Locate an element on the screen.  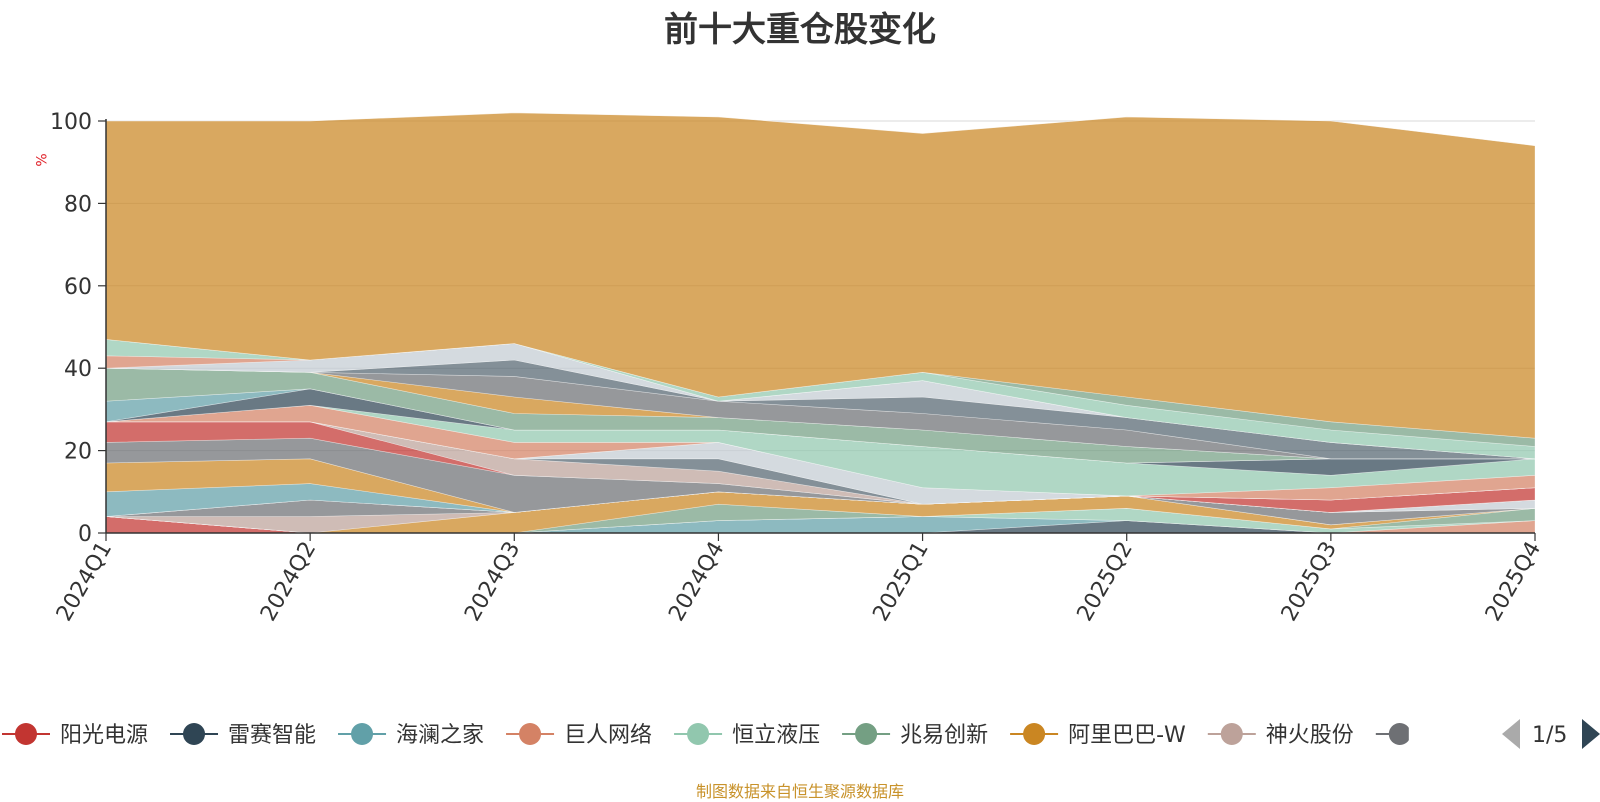
y-tick-label: 60 is located at coordinates (78, 287).